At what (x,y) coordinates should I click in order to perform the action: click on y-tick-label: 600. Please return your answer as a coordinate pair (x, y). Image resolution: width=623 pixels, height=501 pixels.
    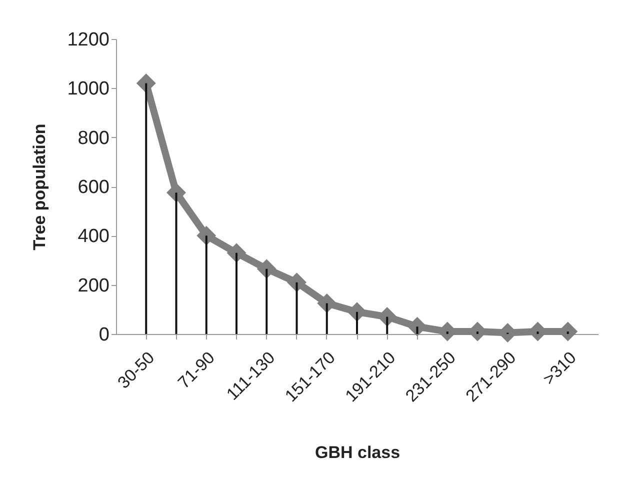
    Looking at the image, I should click on (94, 187).